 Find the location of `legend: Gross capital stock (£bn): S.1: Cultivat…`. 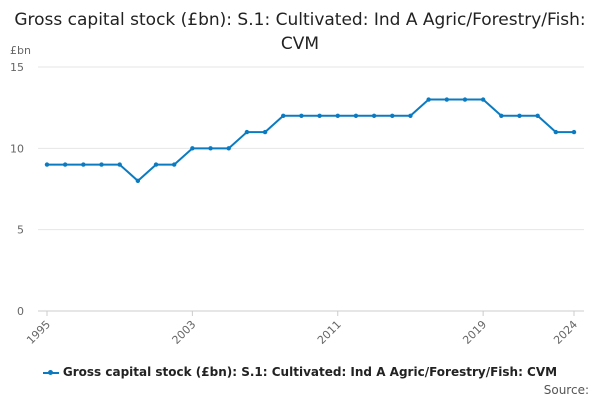

legend: Gross capital stock (£bn): S.1: Cultivat… is located at coordinates (300, 372).